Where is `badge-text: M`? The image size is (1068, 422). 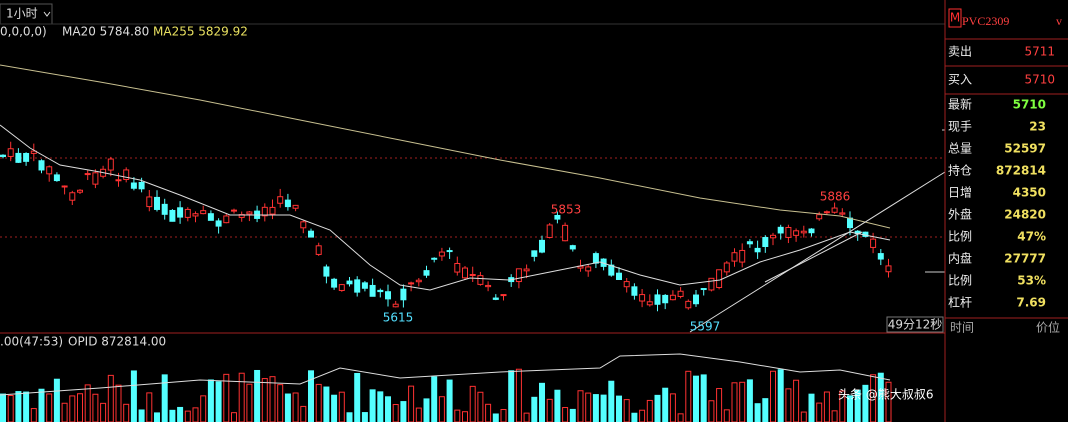
badge-text: M is located at coordinates (955, 18).